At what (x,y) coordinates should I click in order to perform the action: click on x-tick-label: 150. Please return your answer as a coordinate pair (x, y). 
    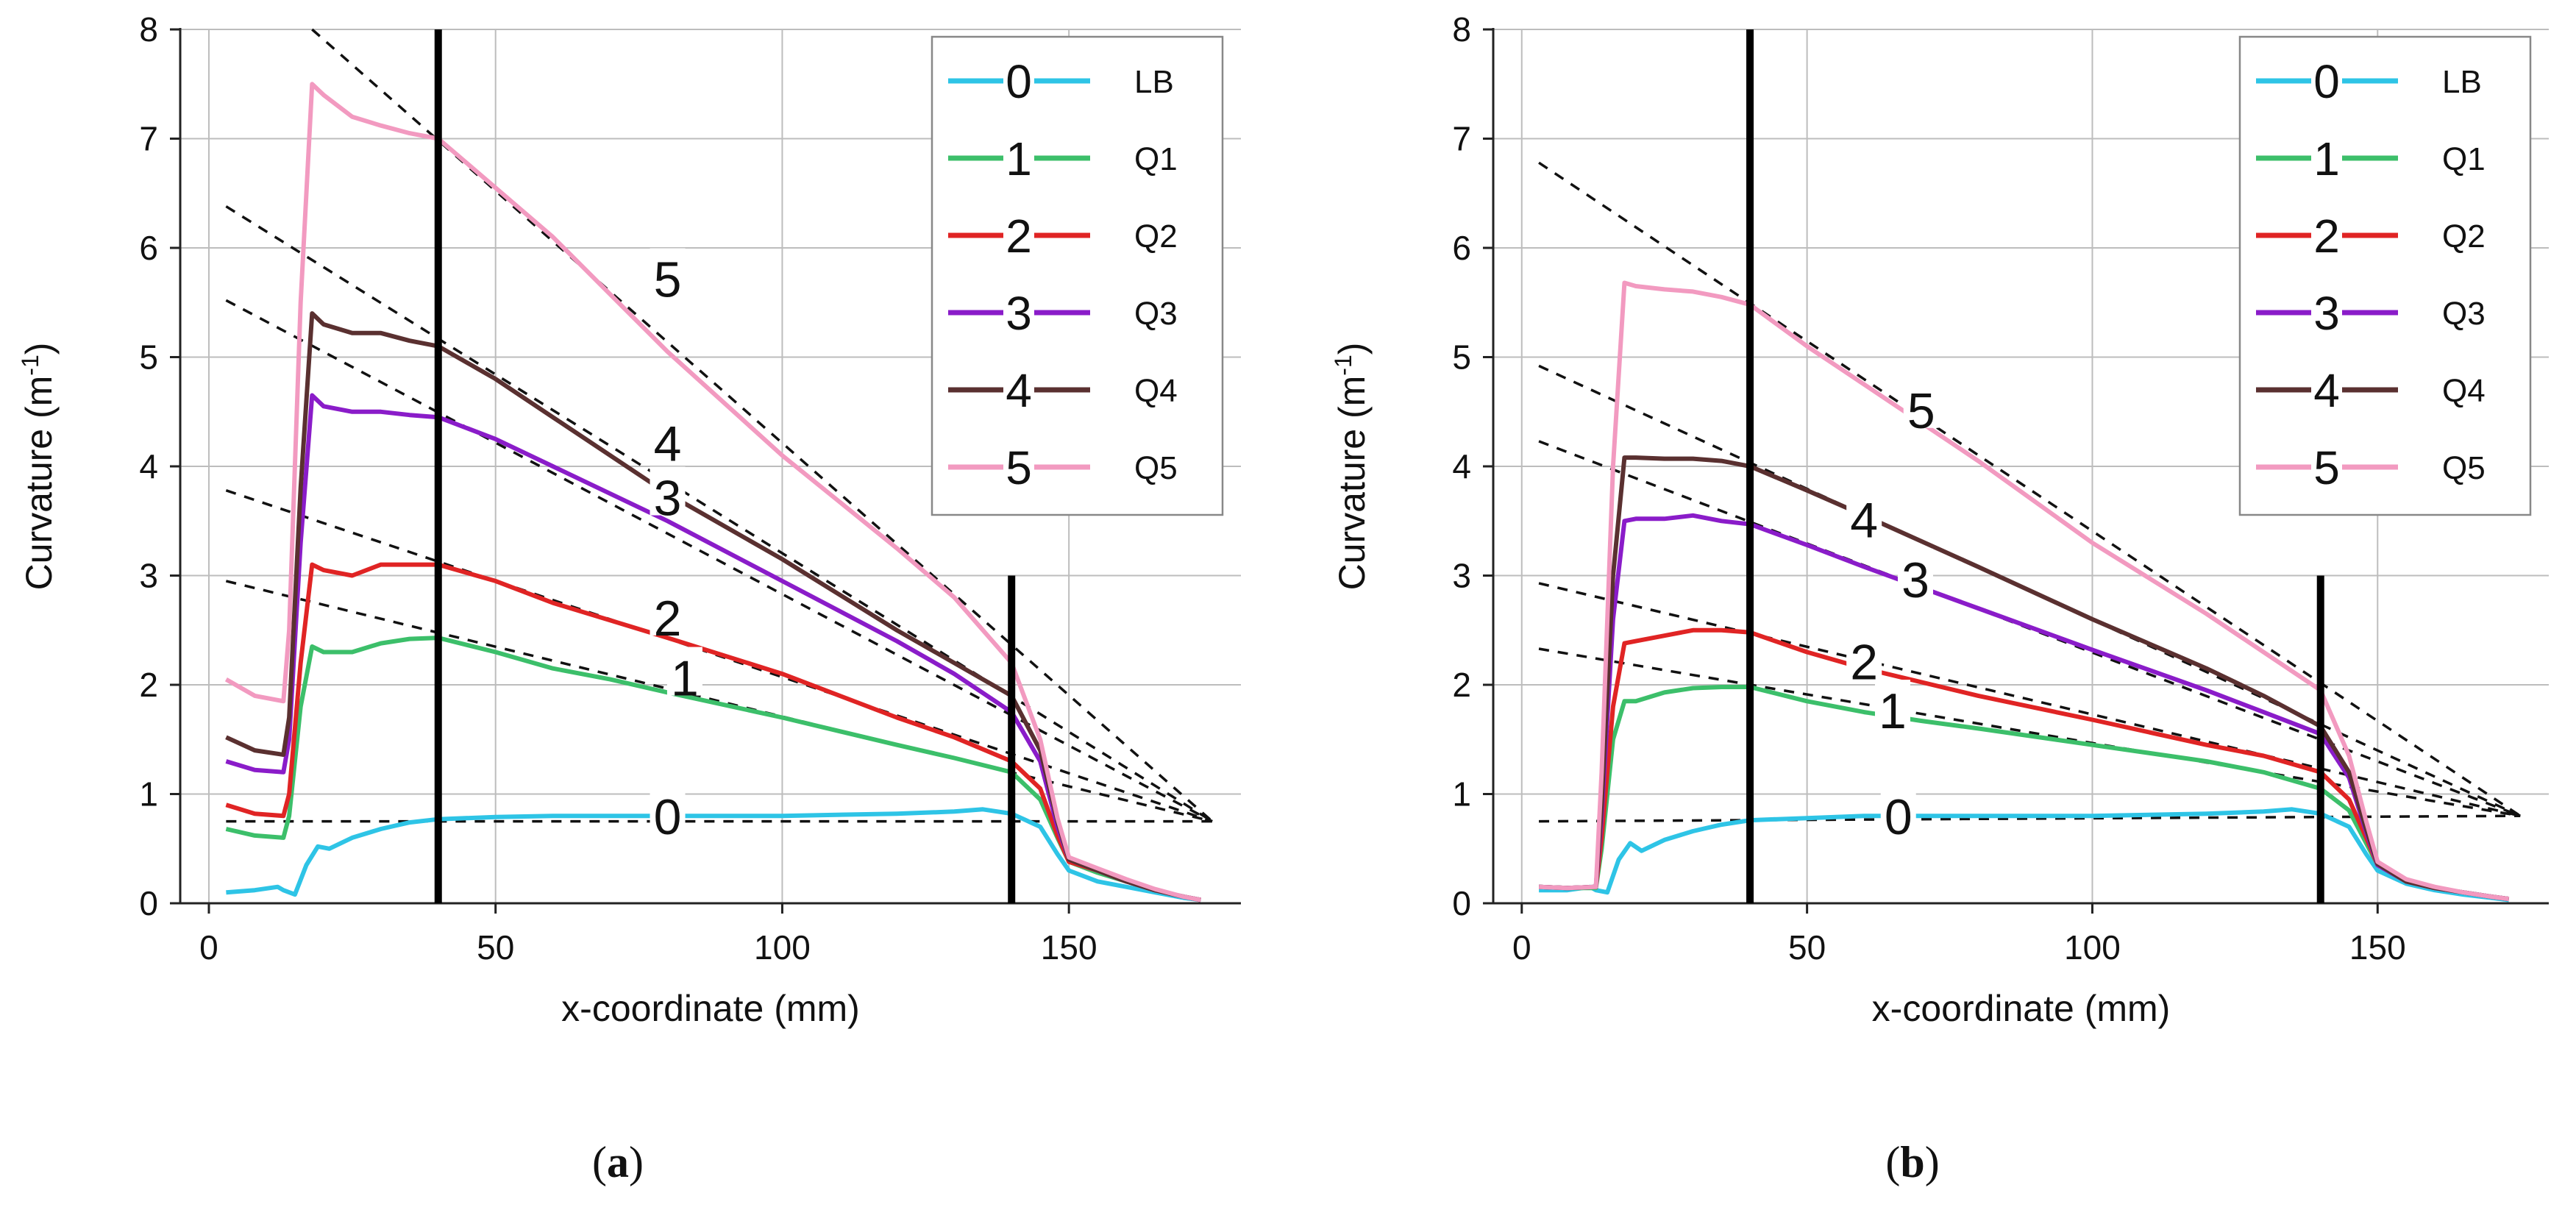
    Looking at the image, I should click on (1069, 947).